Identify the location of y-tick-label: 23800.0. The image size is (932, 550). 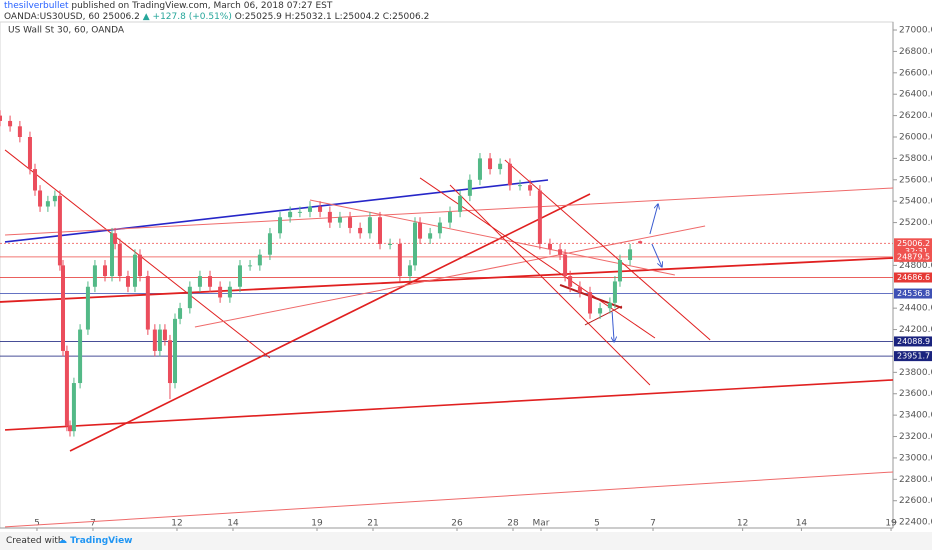
(915, 373).